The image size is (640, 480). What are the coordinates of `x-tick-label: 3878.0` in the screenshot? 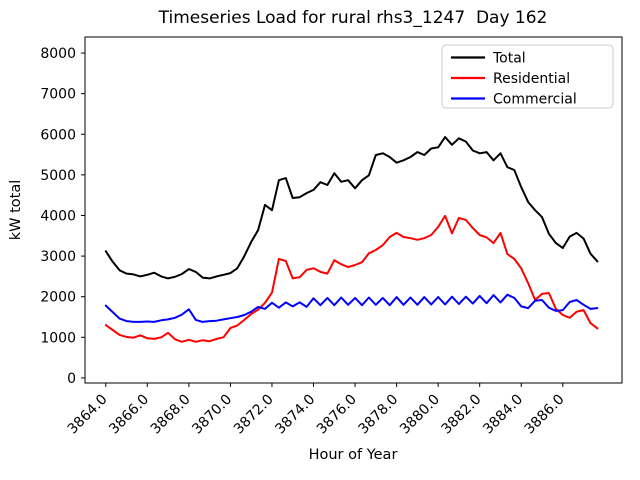 It's located at (378, 415).